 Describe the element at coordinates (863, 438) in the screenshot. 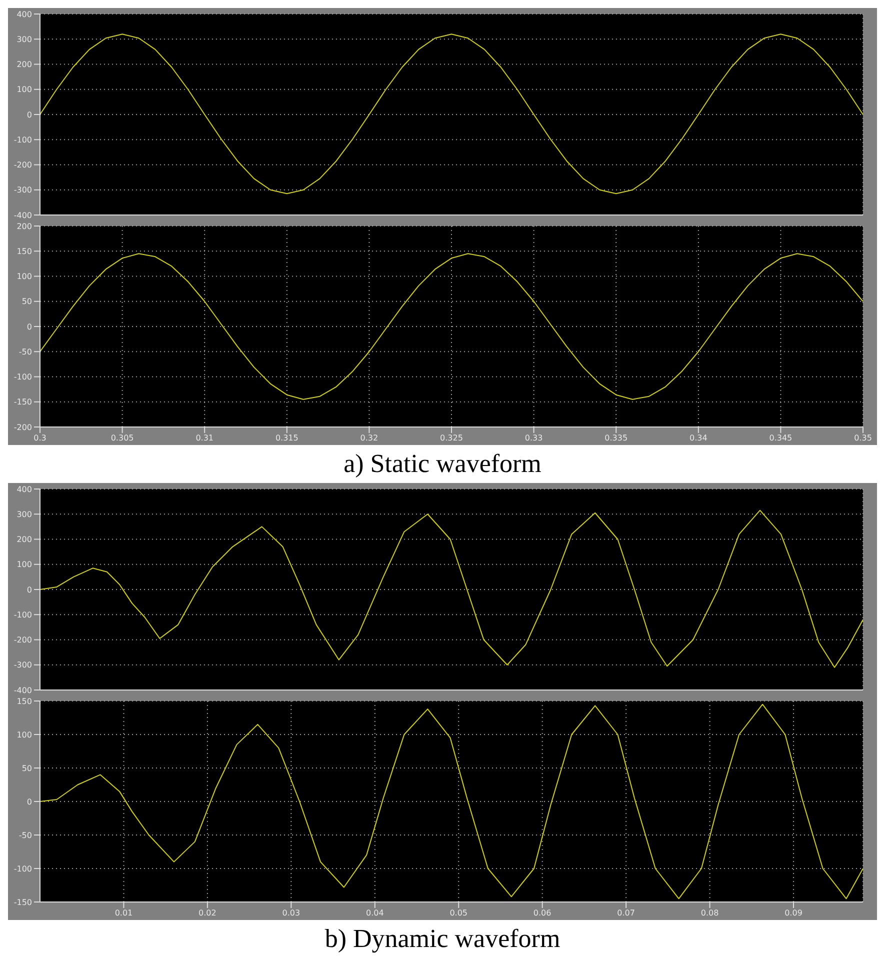

I see `x-tick-label: 0.35` at that location.